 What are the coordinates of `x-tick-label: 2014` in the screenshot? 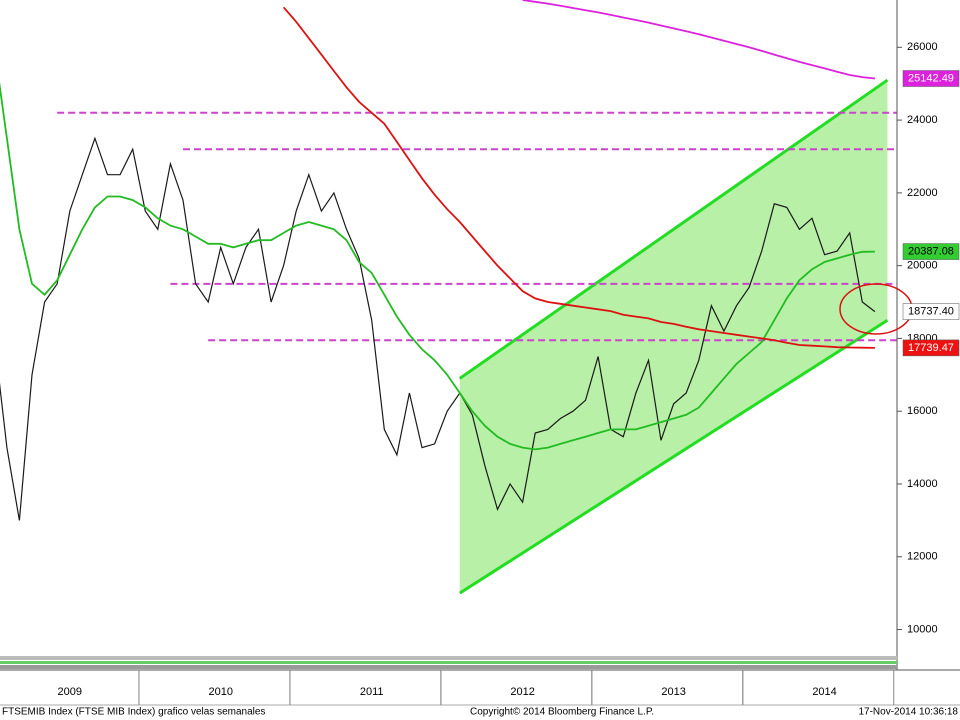 It's located at (824, 692).